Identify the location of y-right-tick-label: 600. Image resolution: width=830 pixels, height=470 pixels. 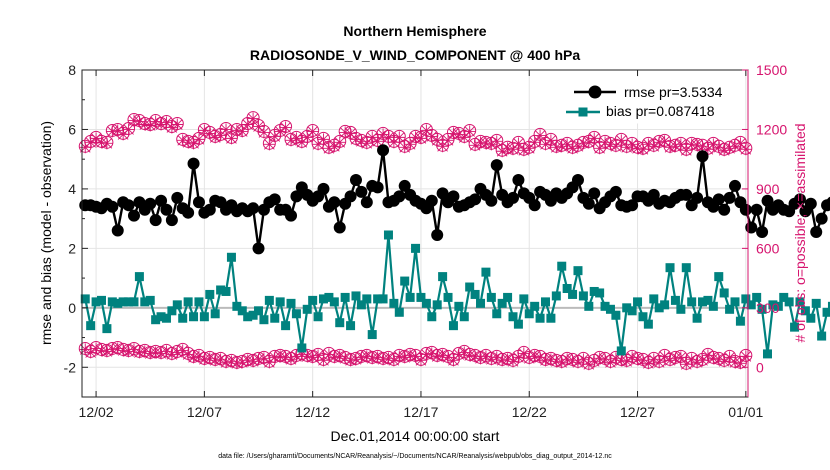
(768, 248).